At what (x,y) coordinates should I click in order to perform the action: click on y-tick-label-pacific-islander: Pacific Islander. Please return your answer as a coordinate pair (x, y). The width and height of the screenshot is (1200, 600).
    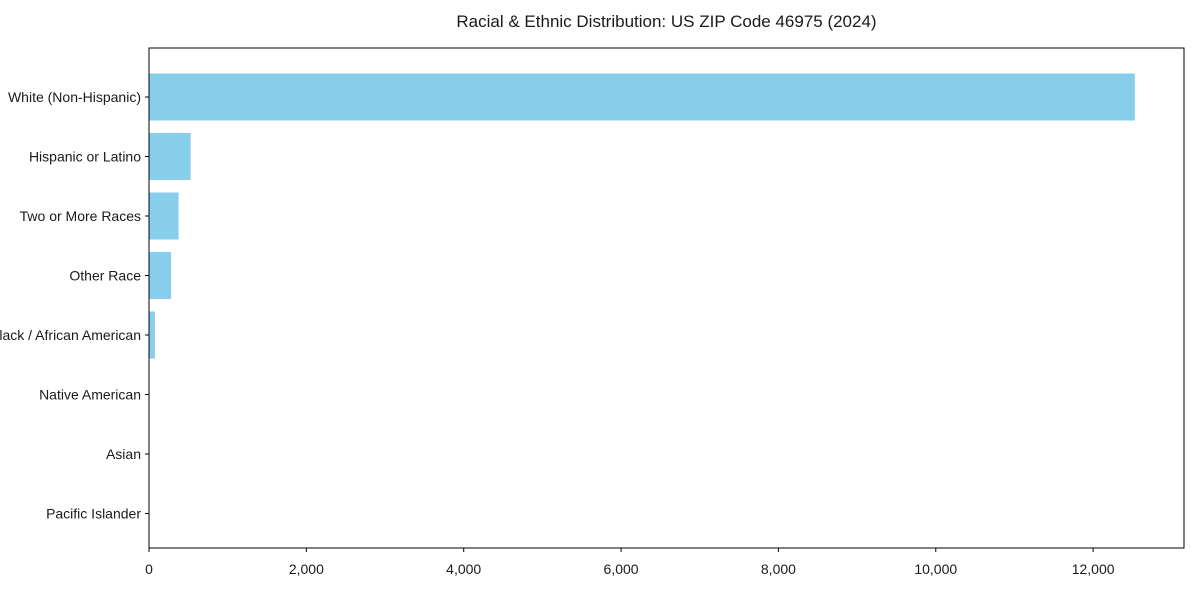
    Looking at the image, I should click on (93, 513).